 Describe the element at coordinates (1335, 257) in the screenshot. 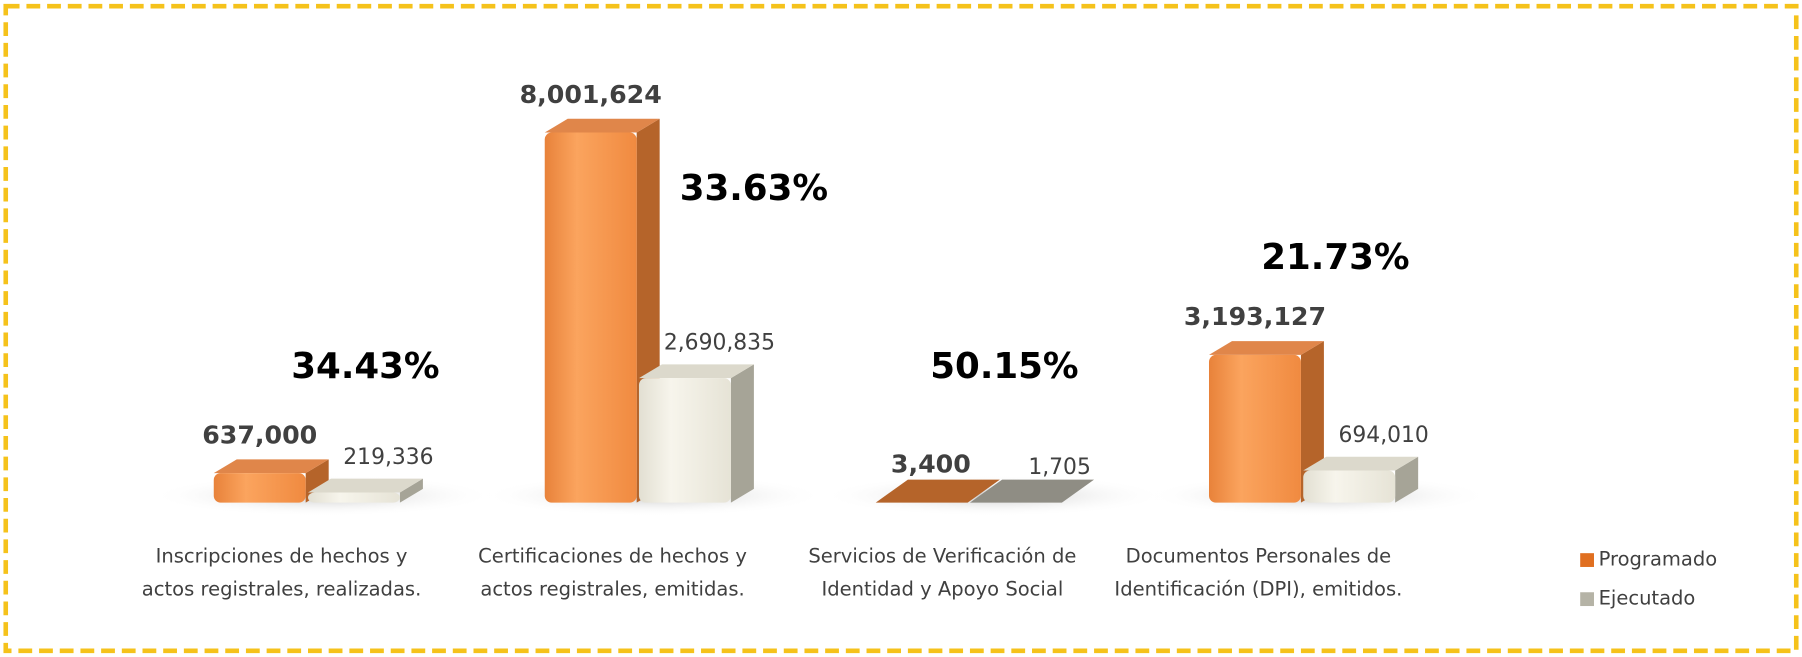

I see `execution-rate: 21.73%` at that location.